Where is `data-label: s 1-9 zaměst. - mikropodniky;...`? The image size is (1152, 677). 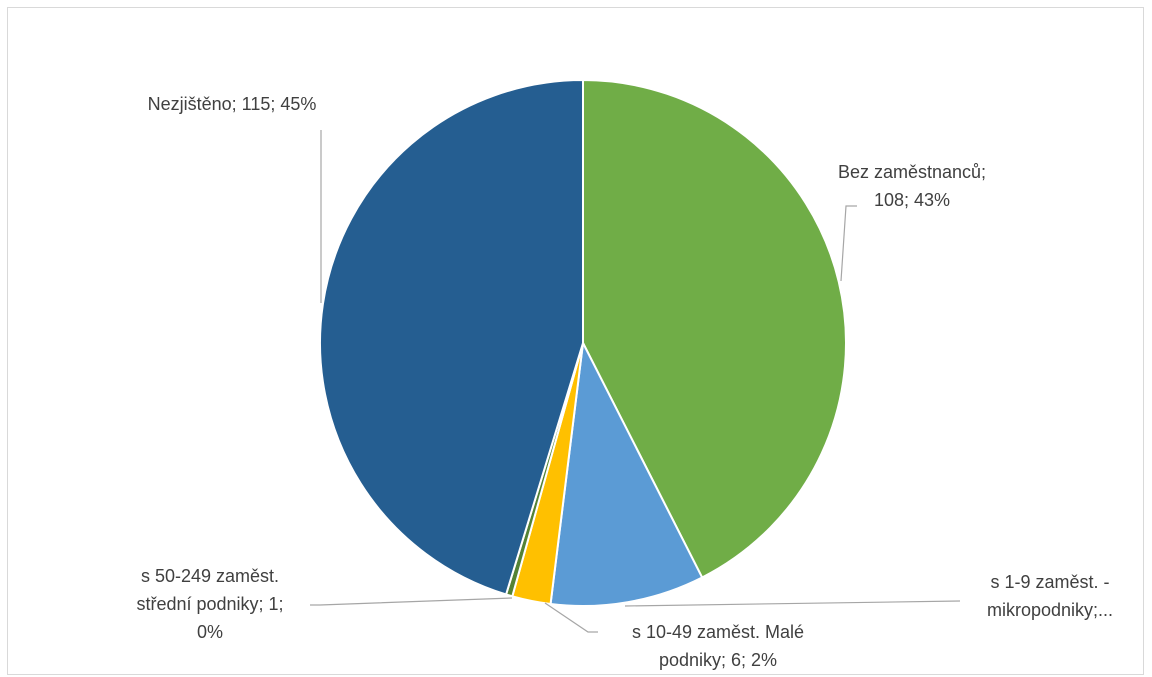
data-label: s 1-9 zaměst. - mikropodniky;... is located at coordinates (1050, 596).